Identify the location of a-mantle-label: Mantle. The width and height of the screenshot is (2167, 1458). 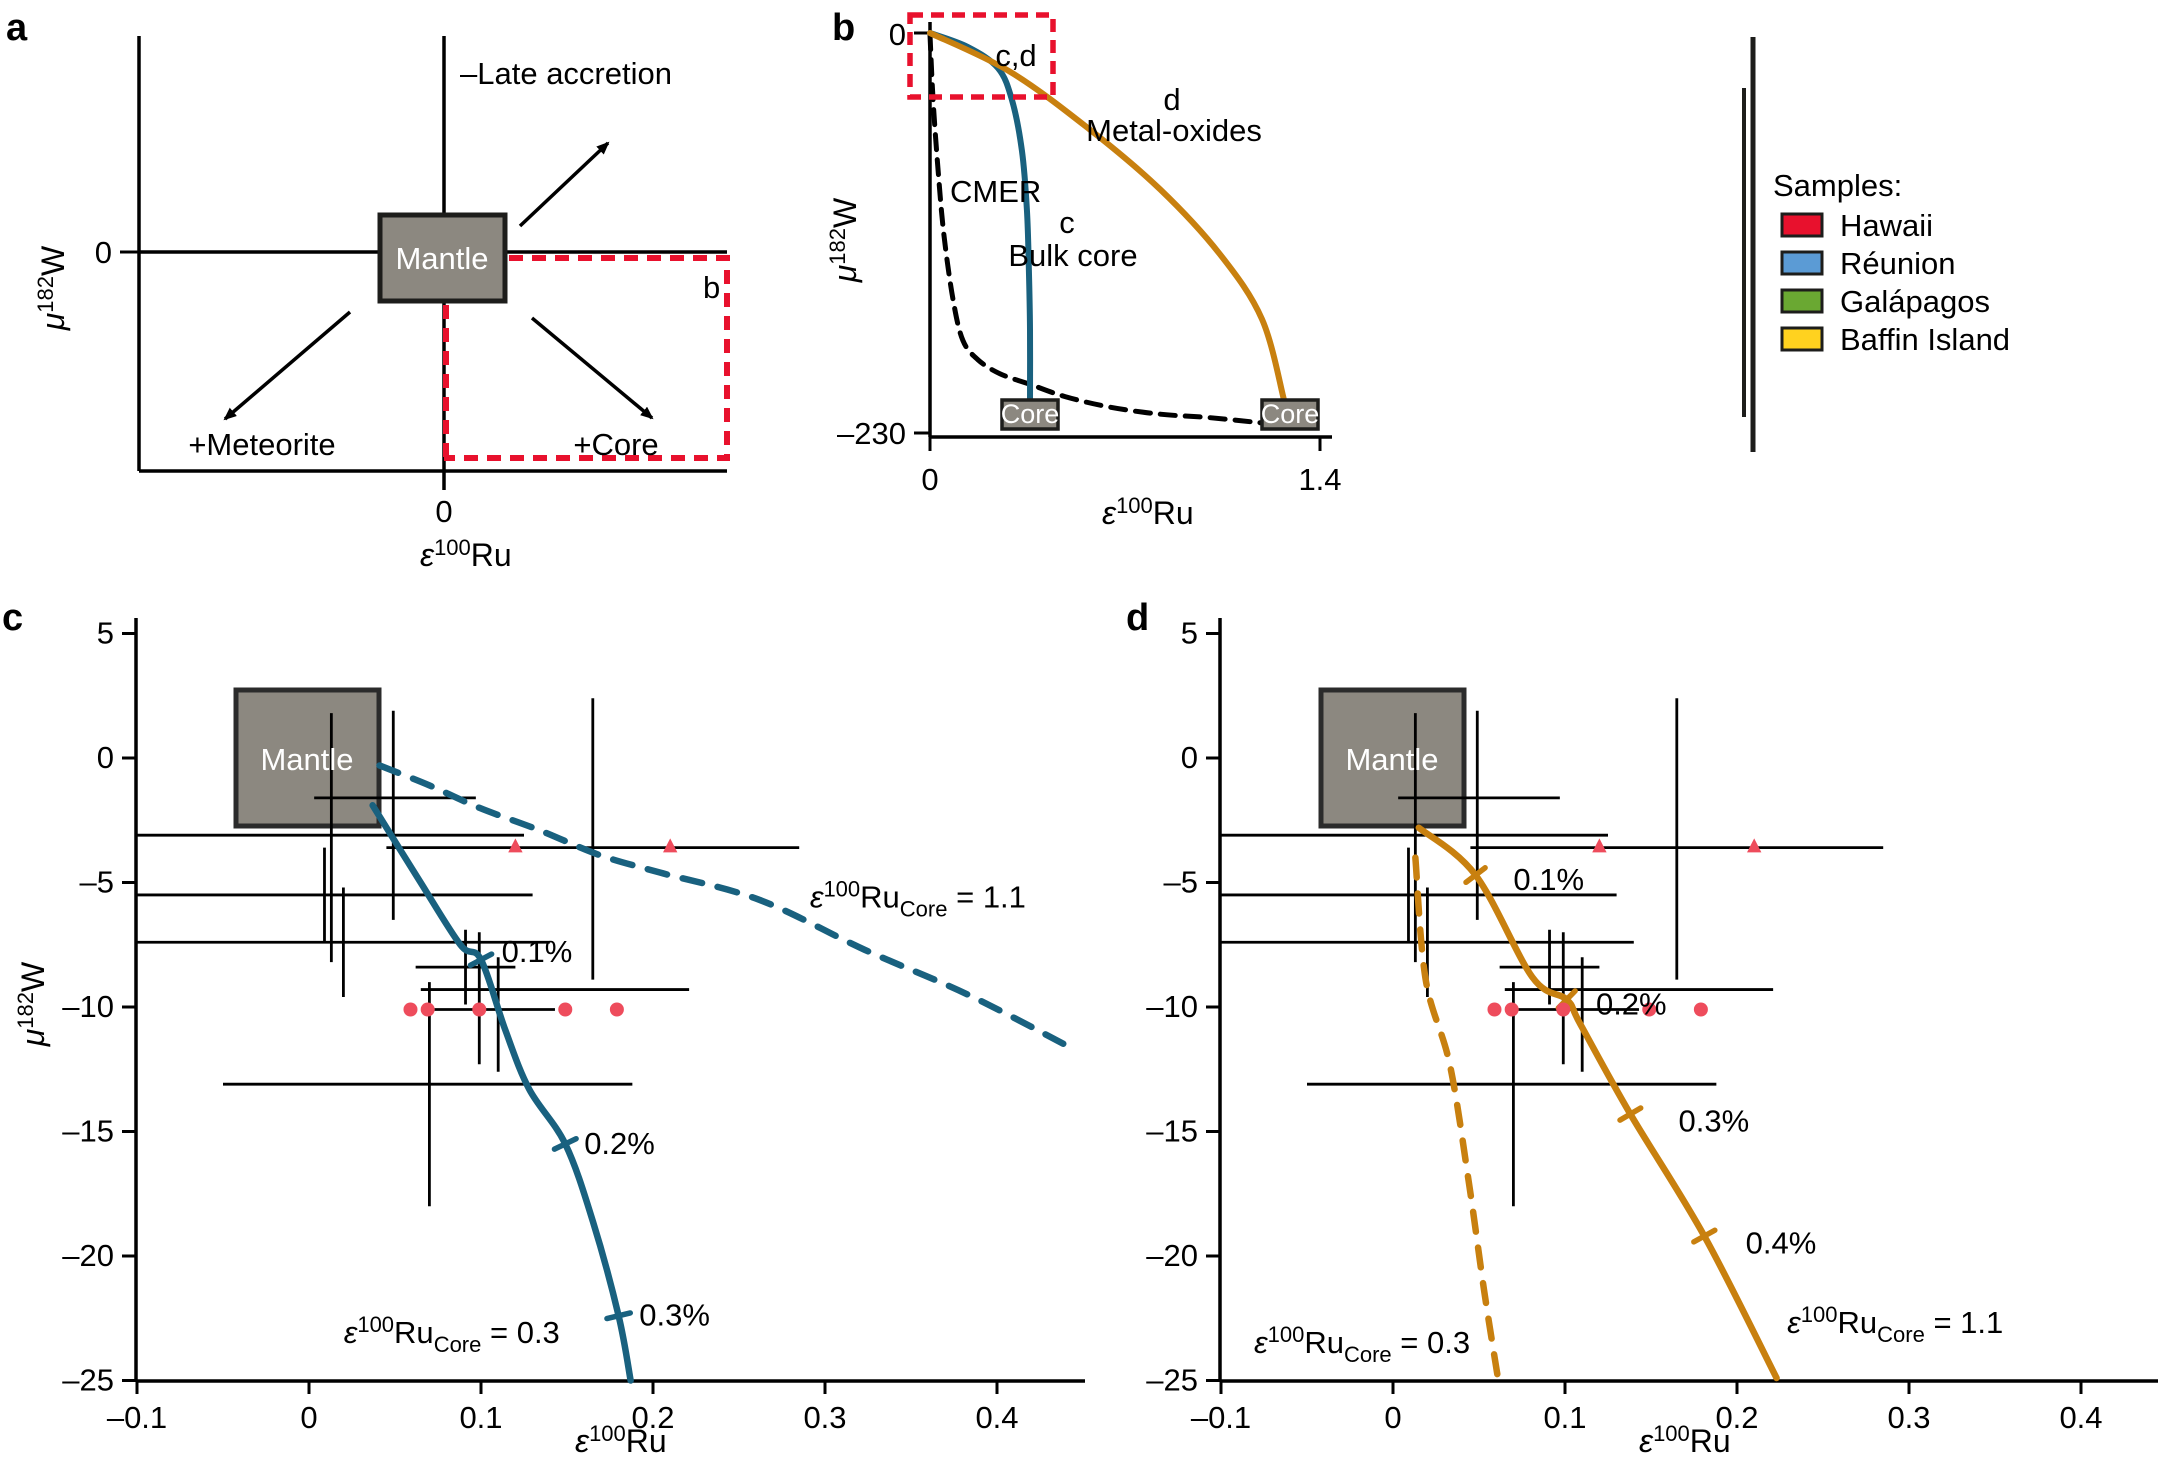
(441, 258).